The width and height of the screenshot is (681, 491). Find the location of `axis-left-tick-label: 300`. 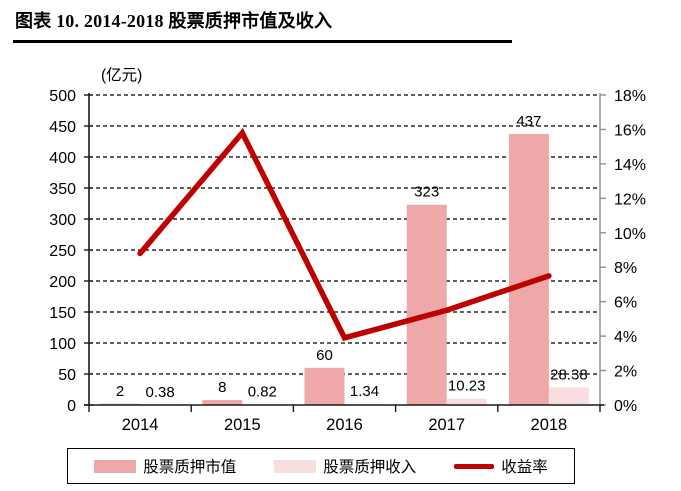

axis-left-tick-label: 300 is located at coordinates (62, 220).